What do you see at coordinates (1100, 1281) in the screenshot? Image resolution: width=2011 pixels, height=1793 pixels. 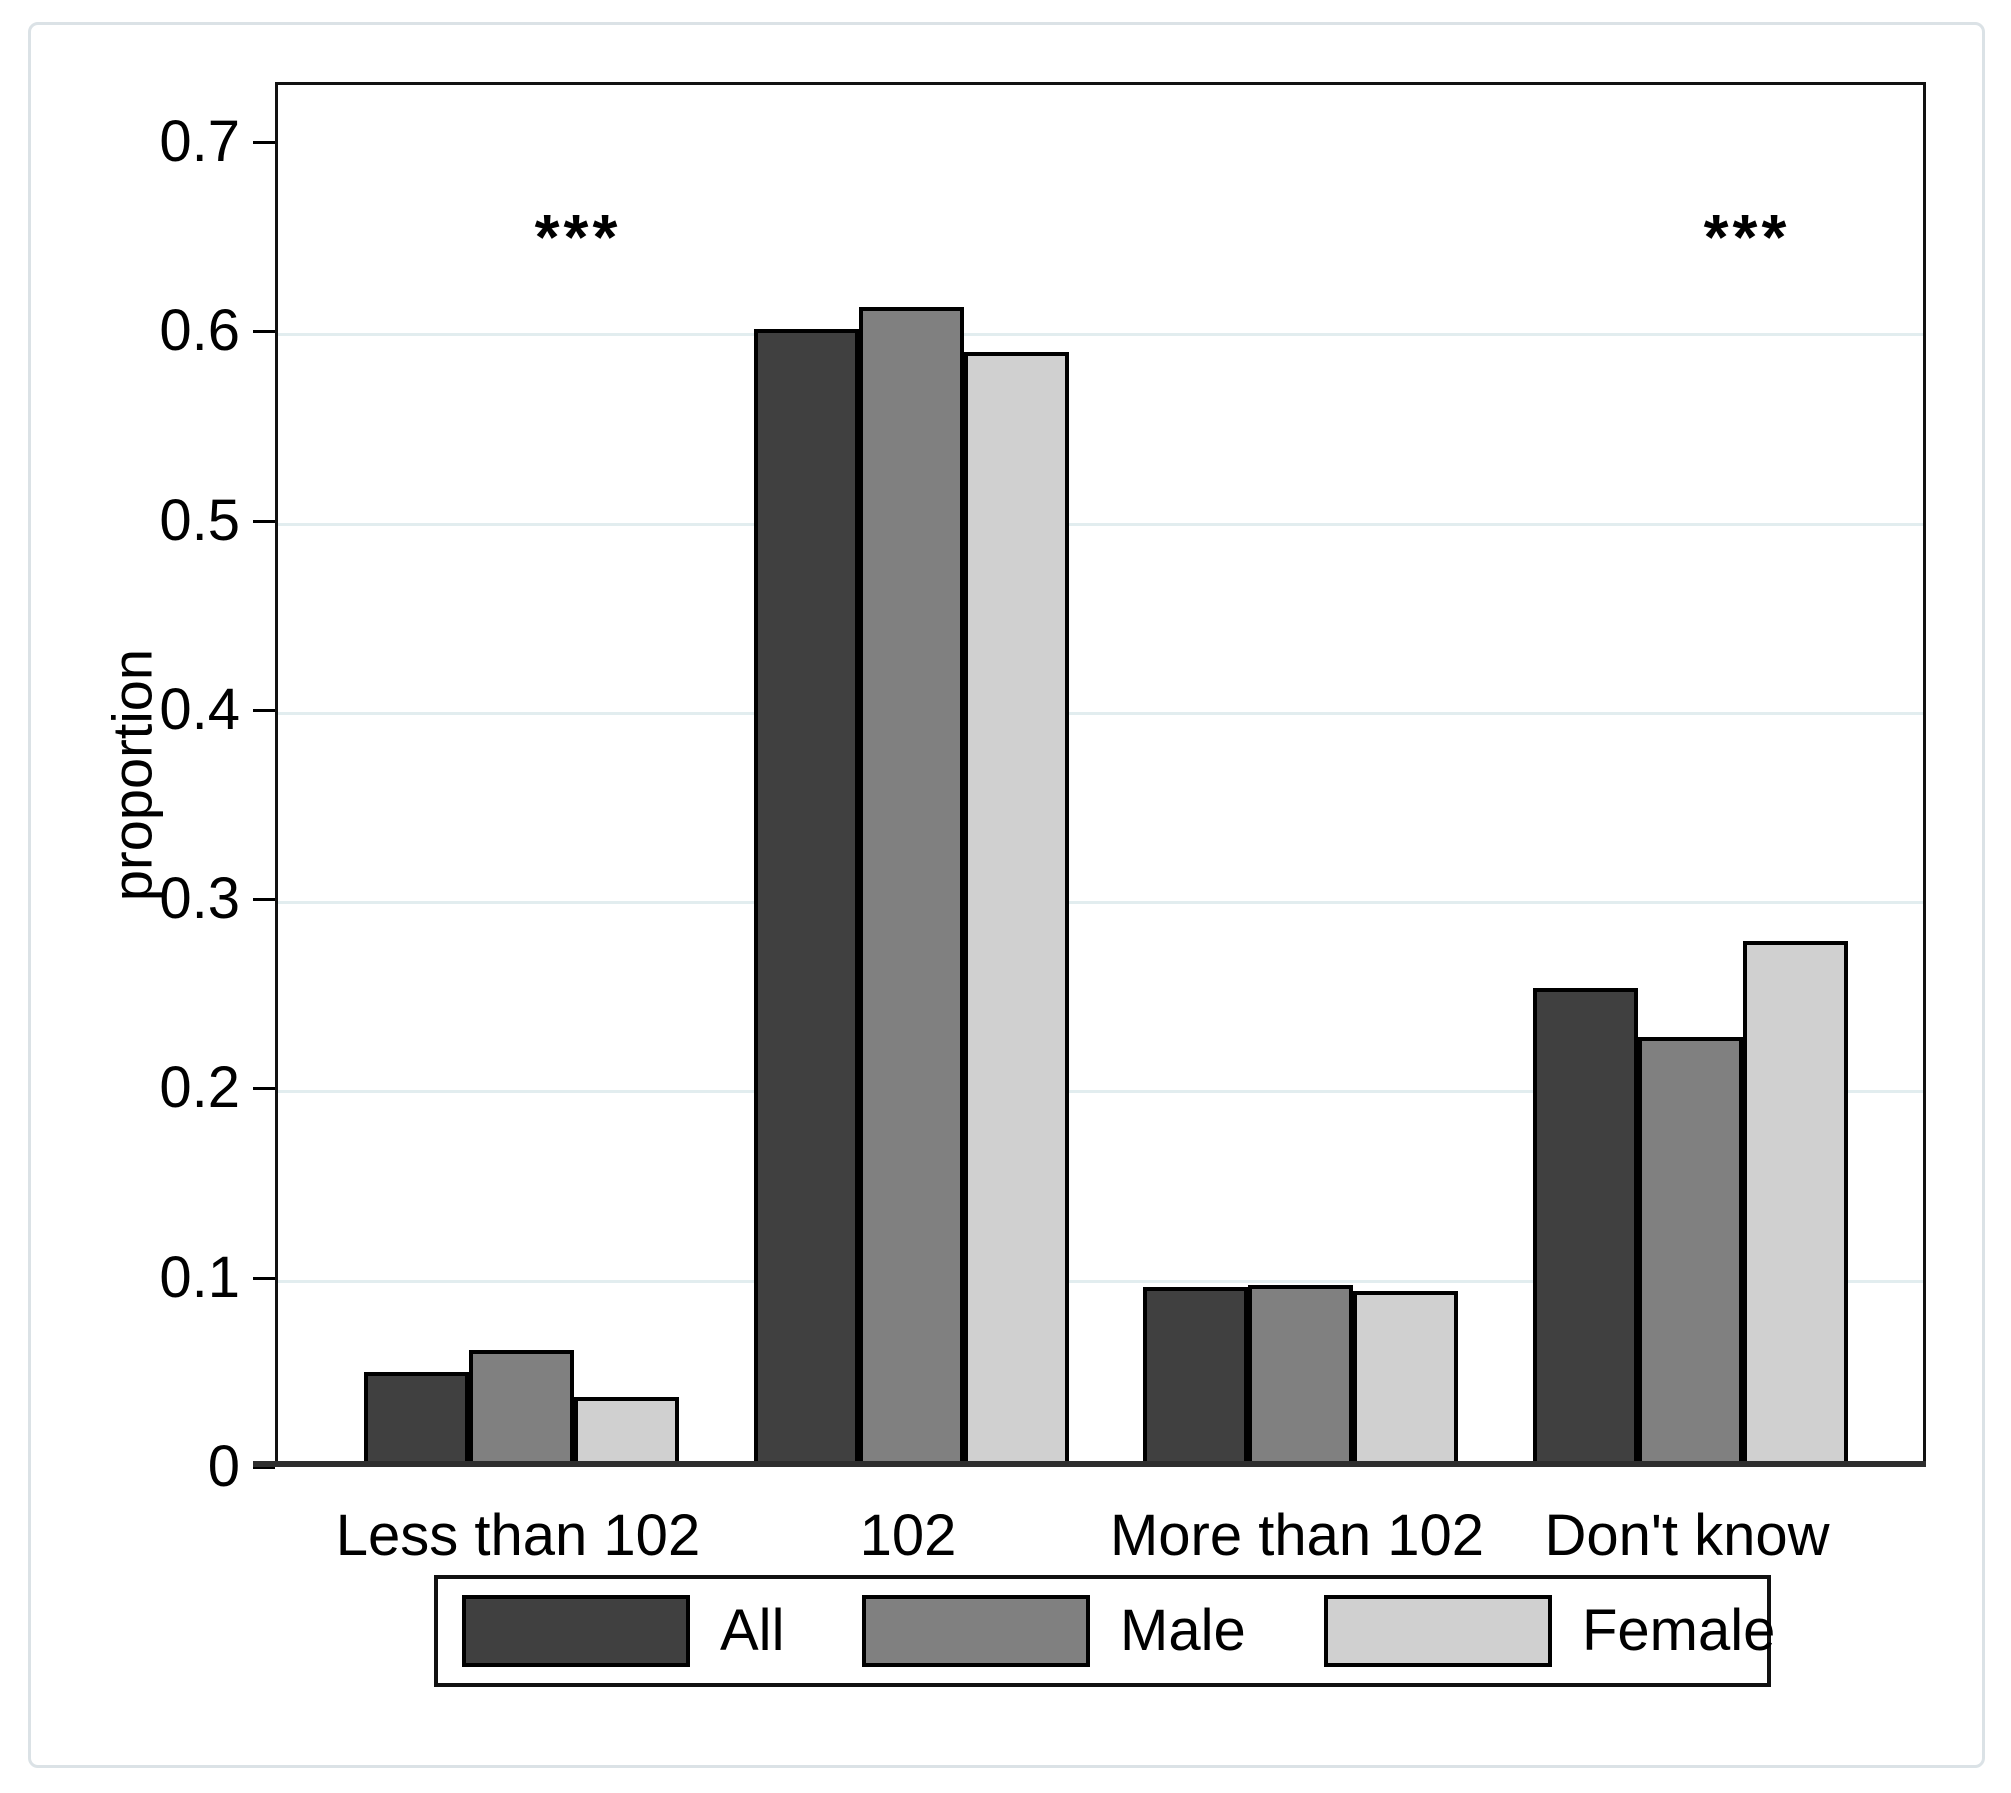 I see `gridline-0.1` at bounding box center [1100, 1281].